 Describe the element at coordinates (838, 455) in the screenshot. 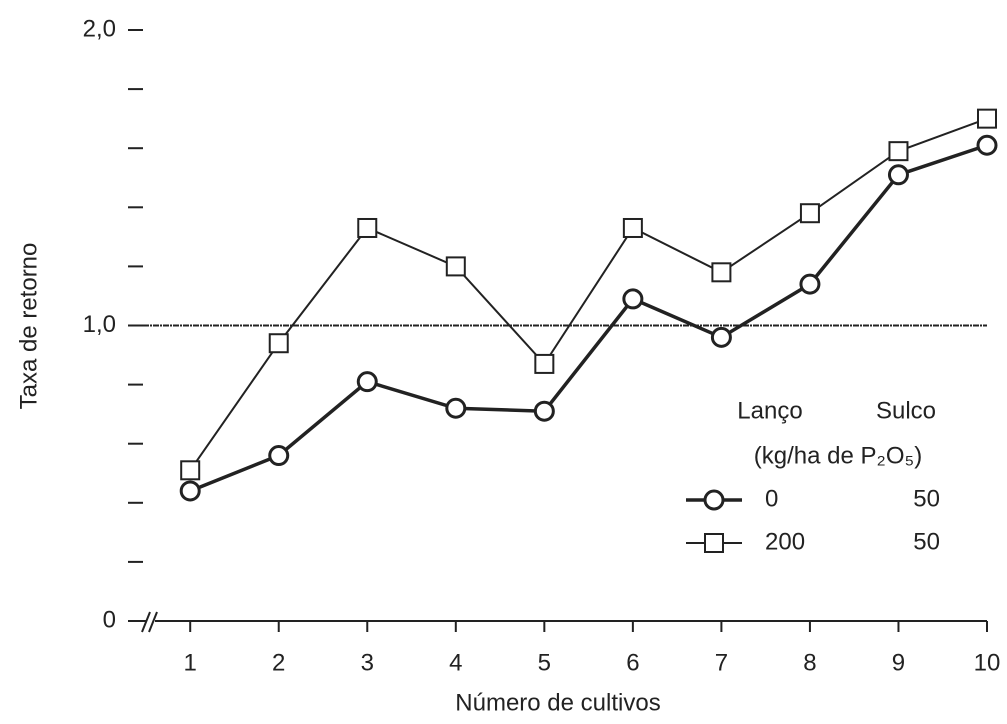

I see `legend-unit: (kg/ha de P₂O₅)` at that location.